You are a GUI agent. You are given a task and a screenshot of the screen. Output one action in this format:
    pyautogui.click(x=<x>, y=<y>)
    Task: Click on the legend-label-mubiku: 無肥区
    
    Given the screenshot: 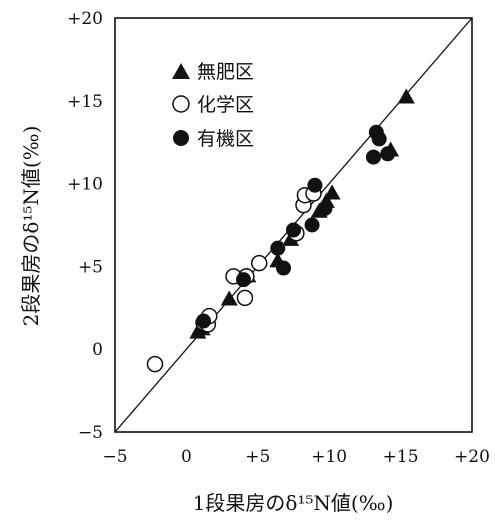 What is the action you would take?
    pyautogui.click(x=225, y=72)
    